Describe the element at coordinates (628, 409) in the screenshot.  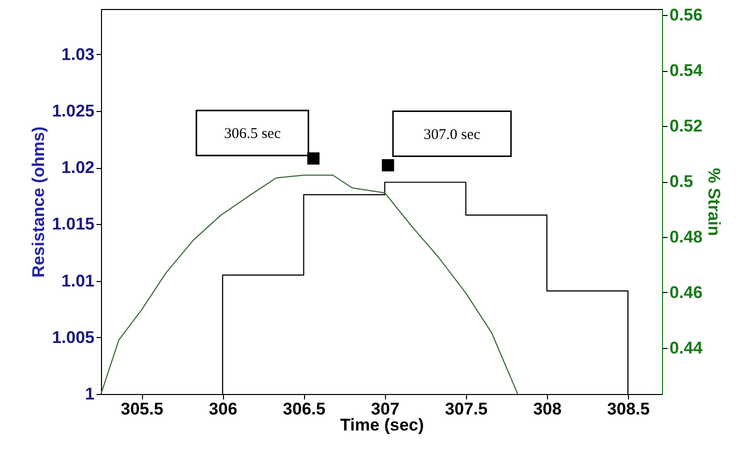
I see `x-tick-label: 308.5` at that location.